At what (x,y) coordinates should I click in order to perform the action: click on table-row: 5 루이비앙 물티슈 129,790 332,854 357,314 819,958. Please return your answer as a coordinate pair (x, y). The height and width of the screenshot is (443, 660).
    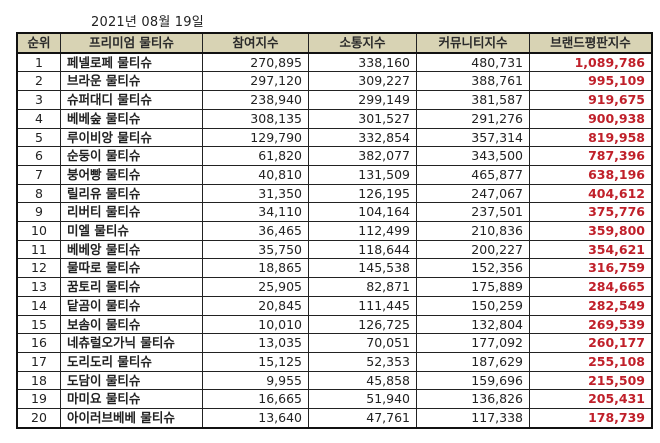
    Looking at the image, I should click on (334, 137).